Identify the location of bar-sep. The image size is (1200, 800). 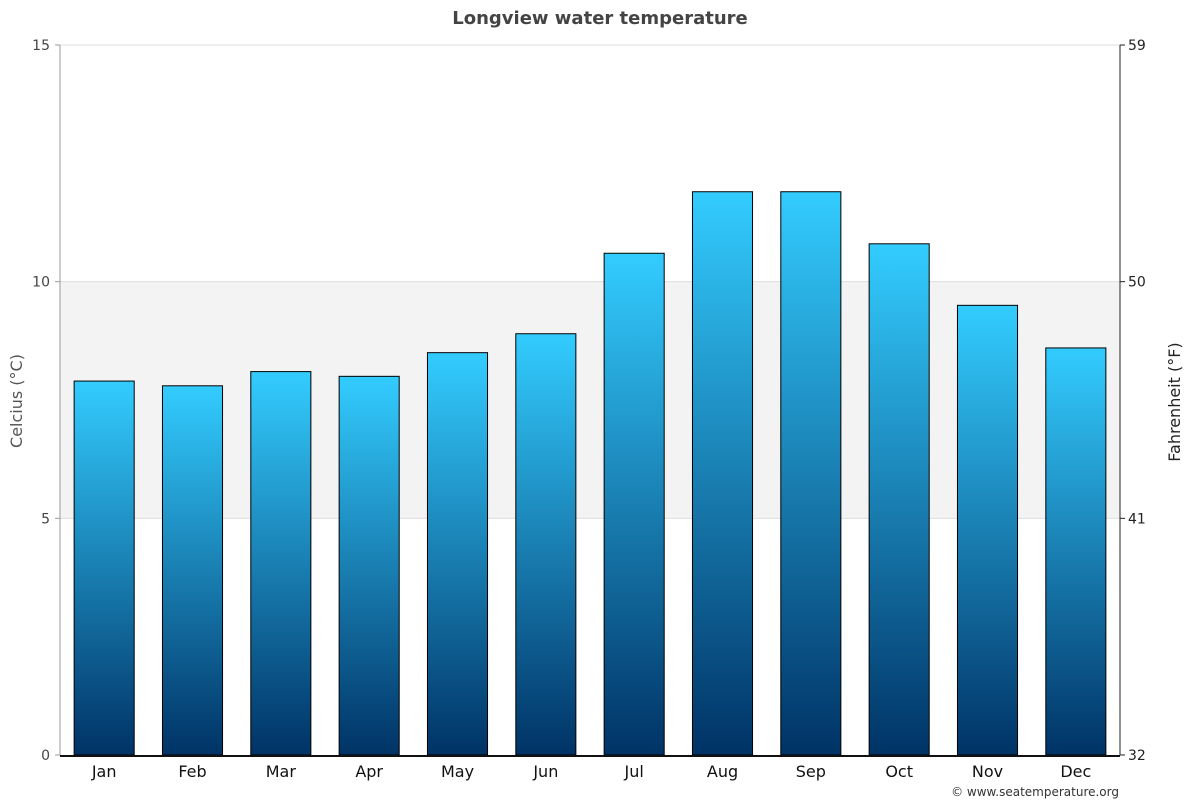
(811, 473).